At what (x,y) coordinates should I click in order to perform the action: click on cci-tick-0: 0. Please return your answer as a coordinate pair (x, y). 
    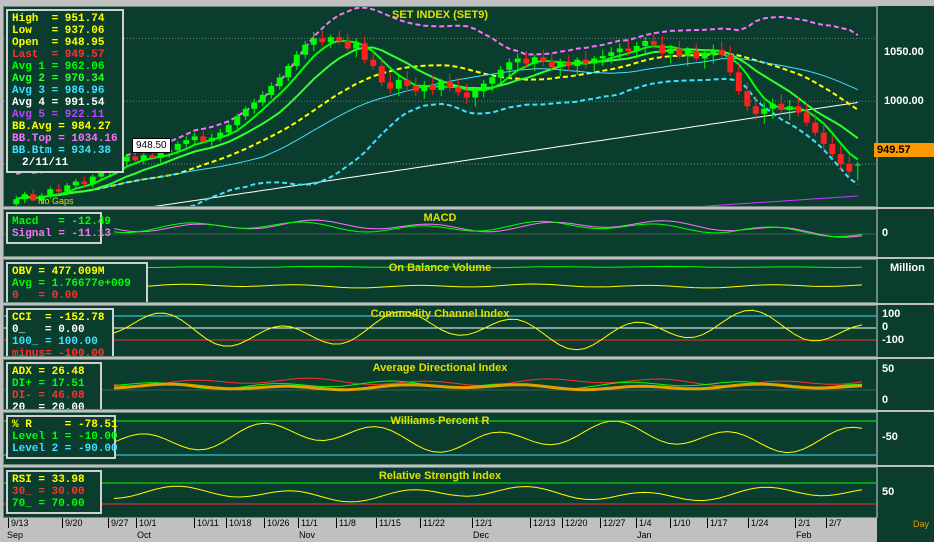
    Looking at the image, I should click on (885, 327).